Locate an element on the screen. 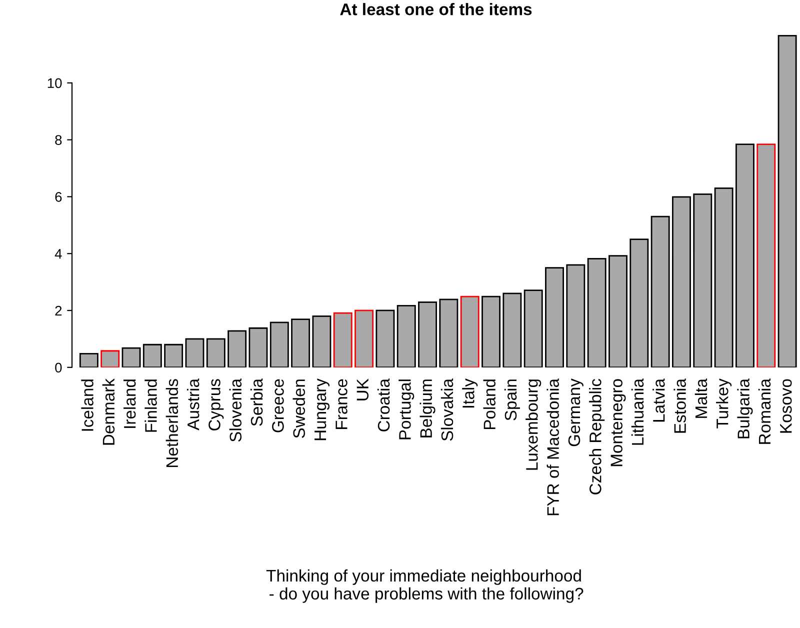 The height and width of the screenshot is (628, 800). x-tick-label: Turkey is located at coordinates (724, 403).